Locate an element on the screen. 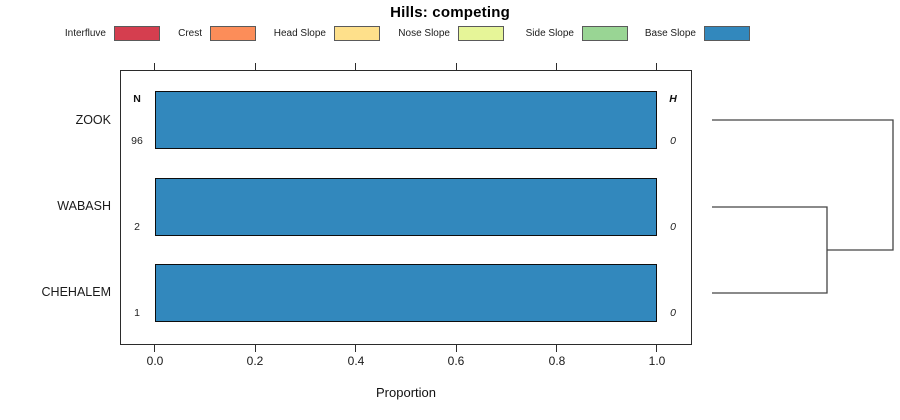 The width and height of the screenshot is (900, 420). h-value-chehalem: 0 is located at coordinates (673, 313).